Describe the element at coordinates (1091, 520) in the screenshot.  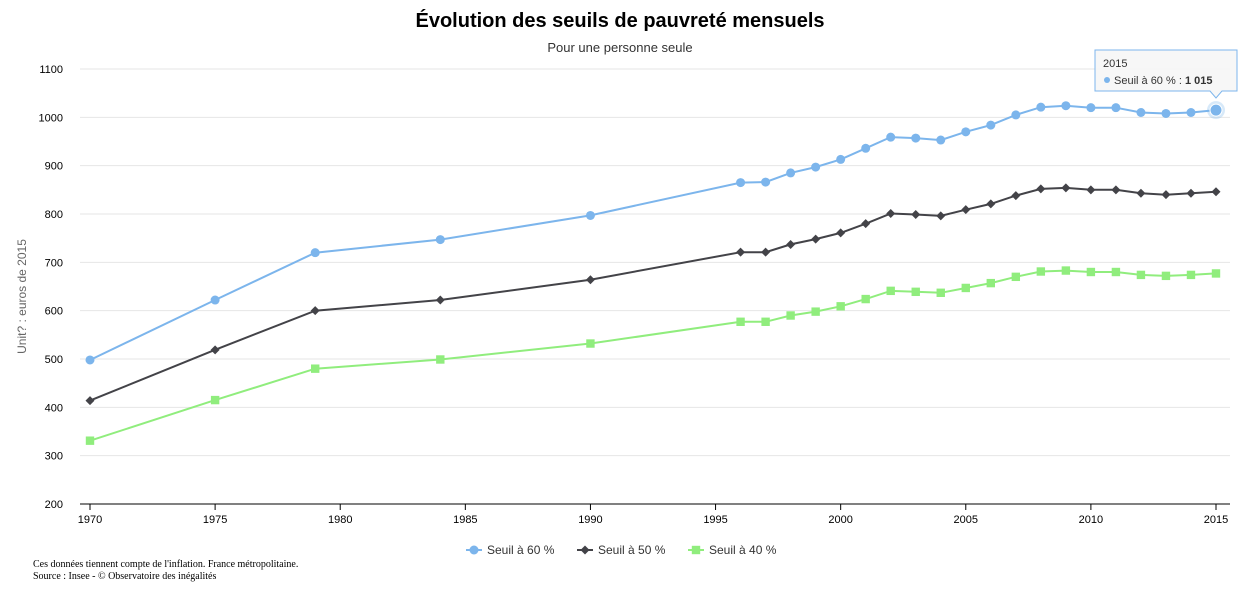
I see `x-tick-label-2010: 2010` at that location.